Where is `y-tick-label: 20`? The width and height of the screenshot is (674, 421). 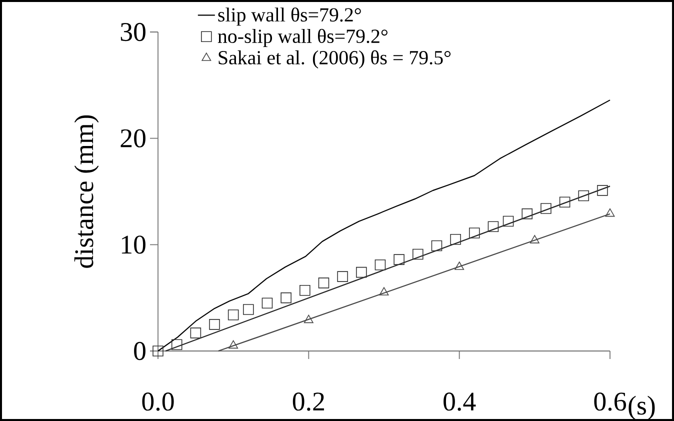
y-tick-label: 20 is located at coordinates (133, 138).